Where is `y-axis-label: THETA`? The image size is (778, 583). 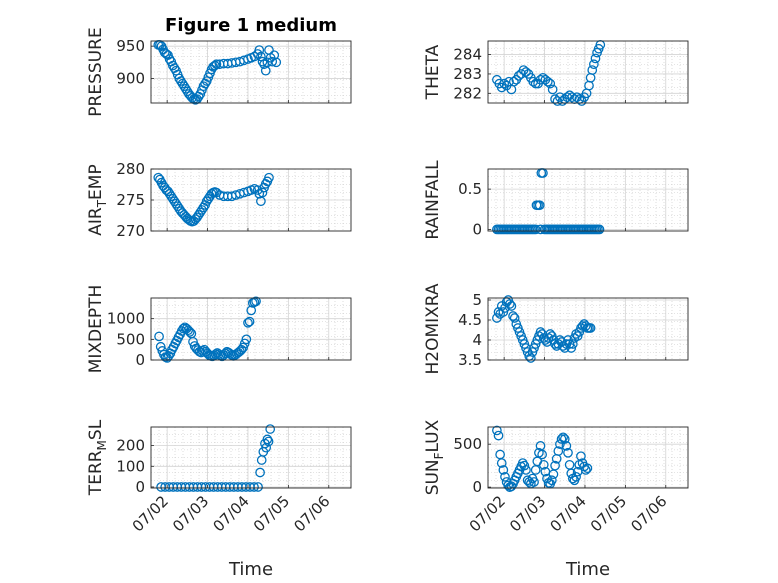
y-axis-label: THETA is located at coordinates (433, 72).